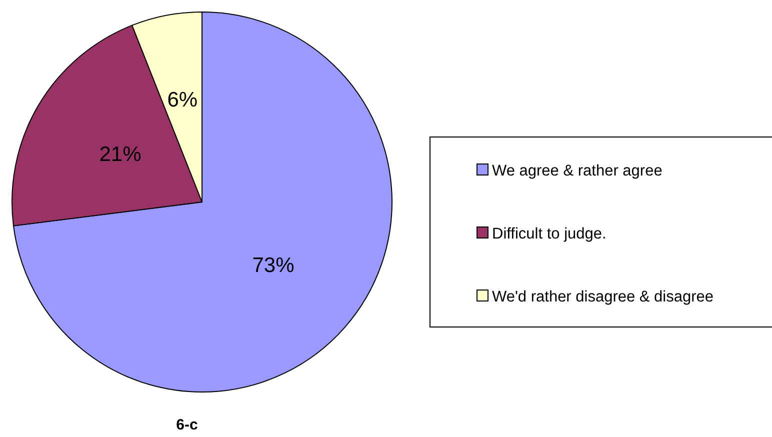 The image size is (772, 437). What do you see at coordinates (187, 425) in the screenshot?
I see `text: 6-c` at bounding box center [187, 425].